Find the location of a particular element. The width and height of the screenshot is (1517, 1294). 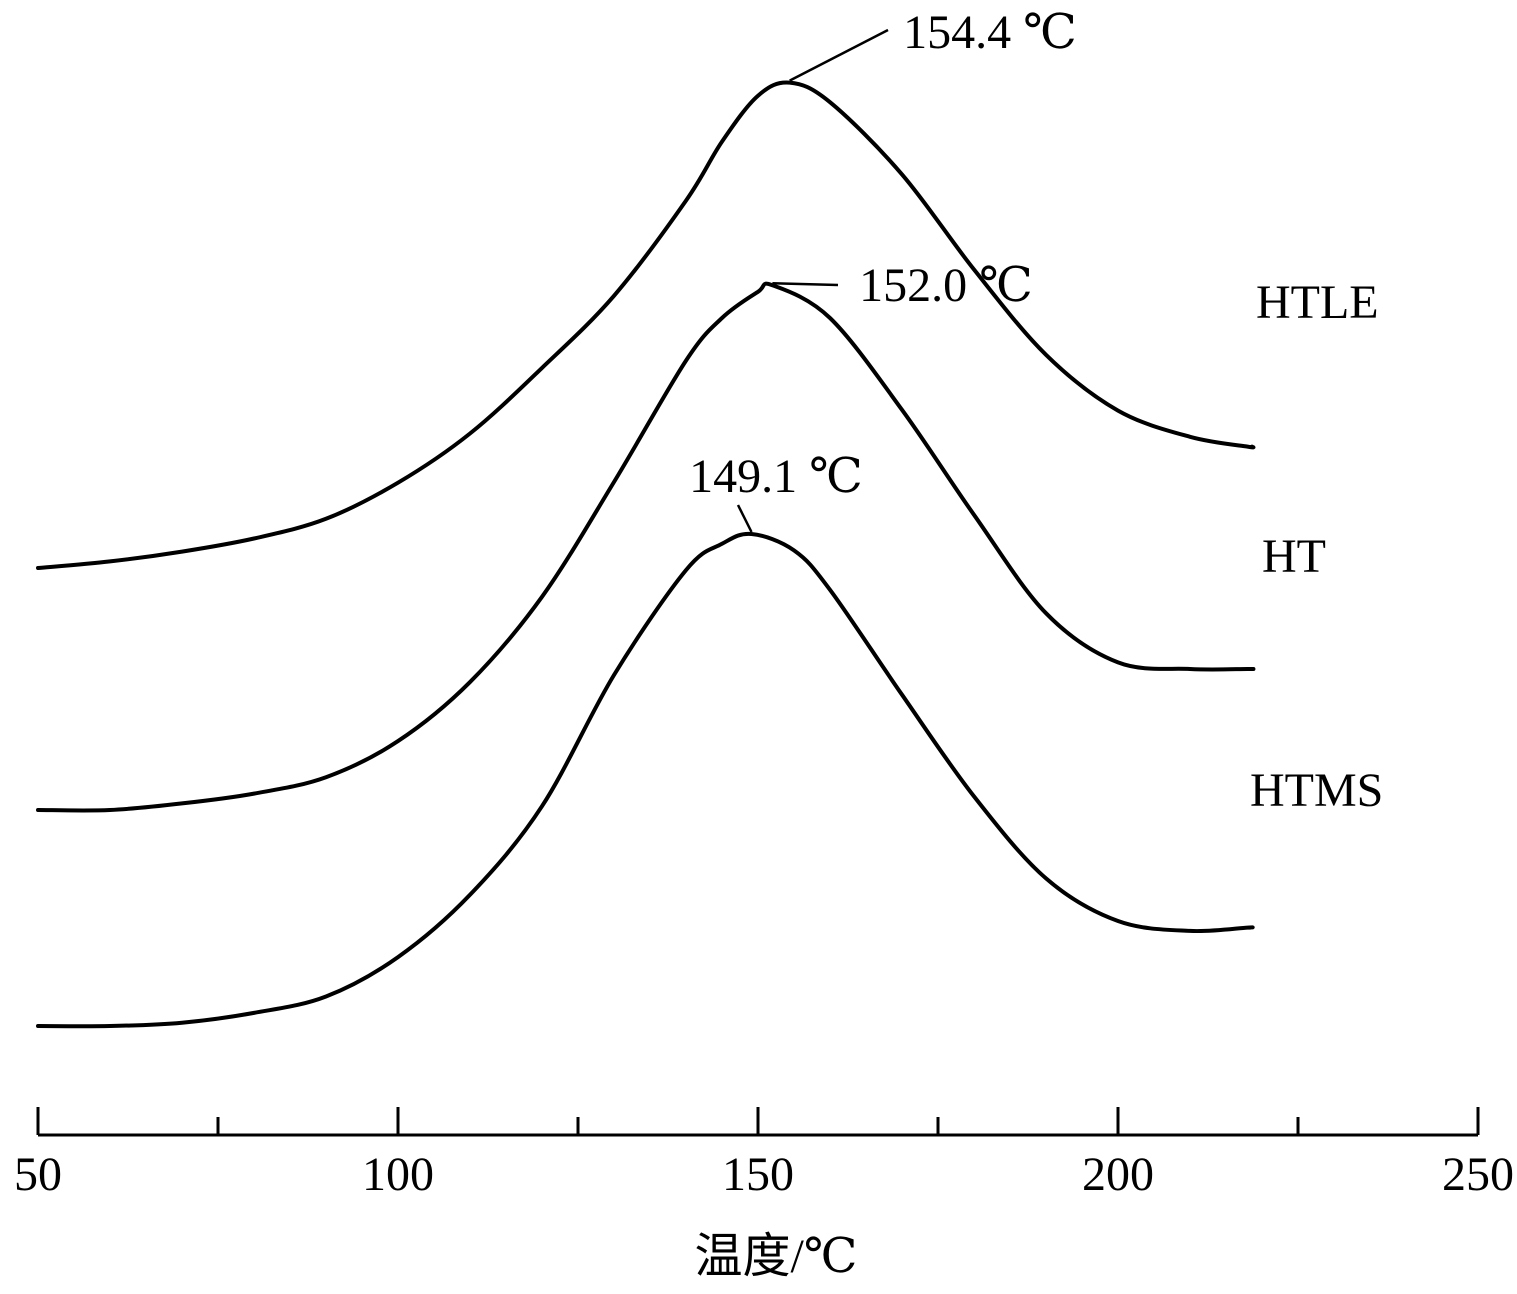

x-tick-label: 200 is located at coordinates (1118, 1174).